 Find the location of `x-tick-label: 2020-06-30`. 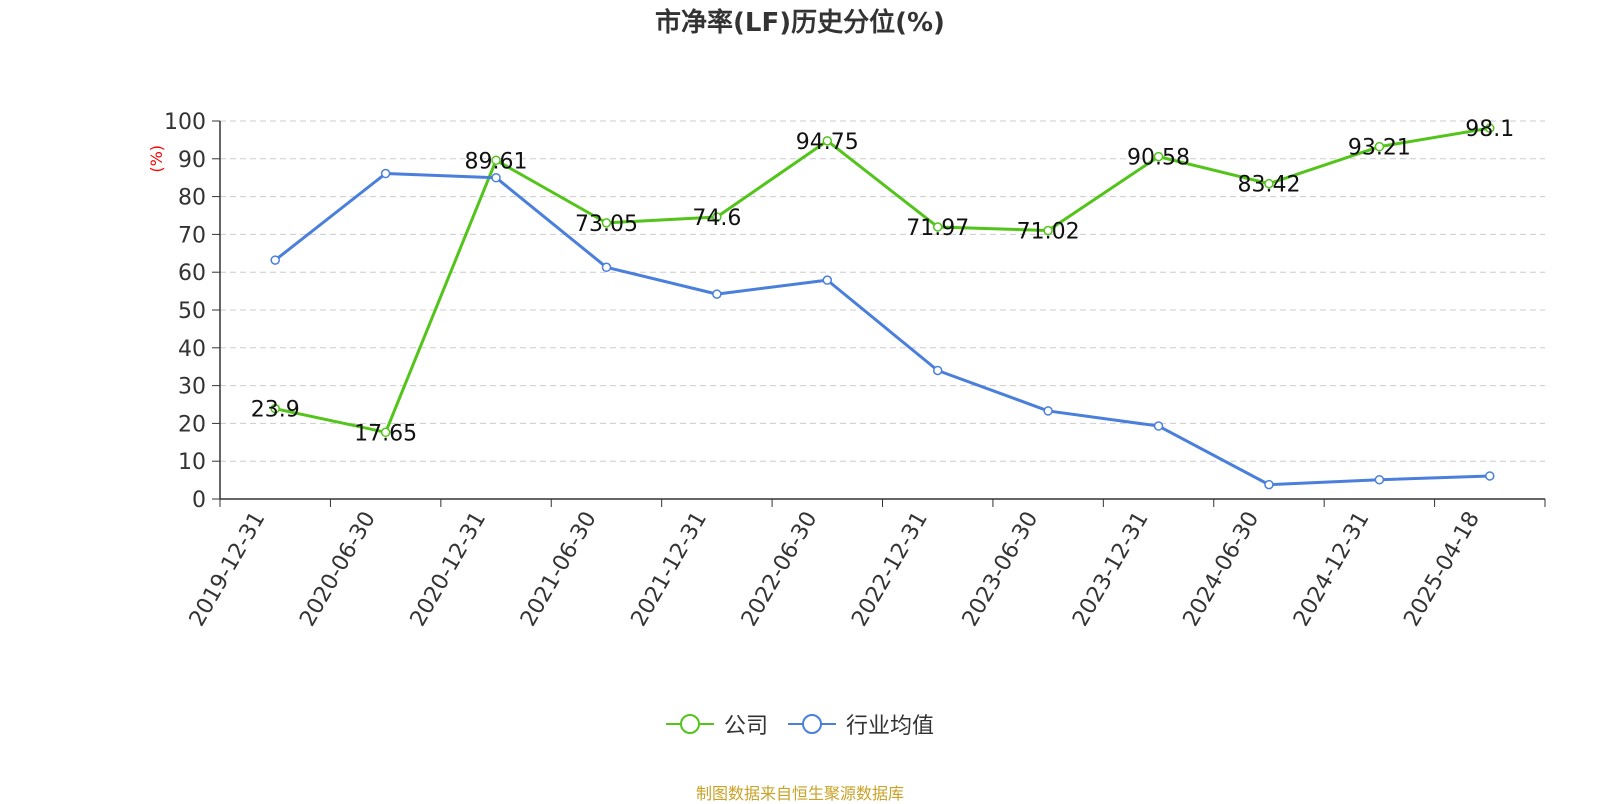

x-tick-label: 2020-06-30 is located at coordinates (338, 569).